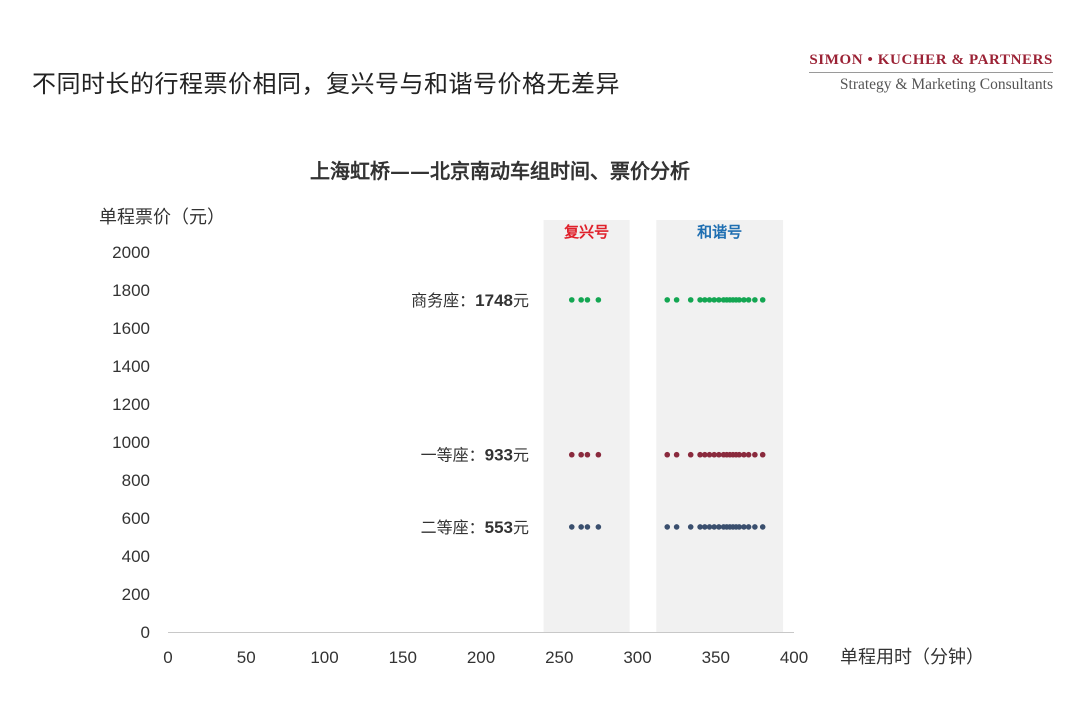 The width and height of the screenshot is (1084, 714). Describe the element at coordinates (326, 84) in the screenshot. I see `slide-title: 不同时长的行程票价相同，复兴号与和谐号价格无差异` at that location.